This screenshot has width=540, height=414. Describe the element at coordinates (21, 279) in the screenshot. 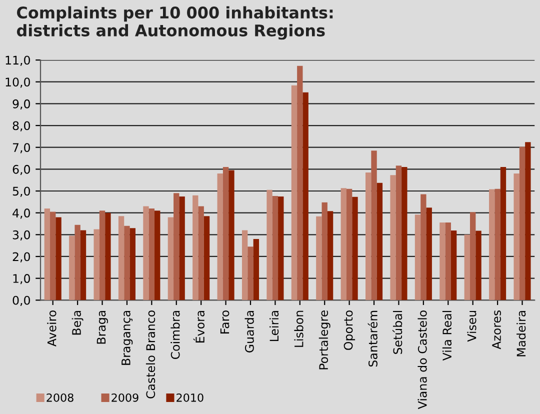

I see `y-tick-label: 1,0` at that location.